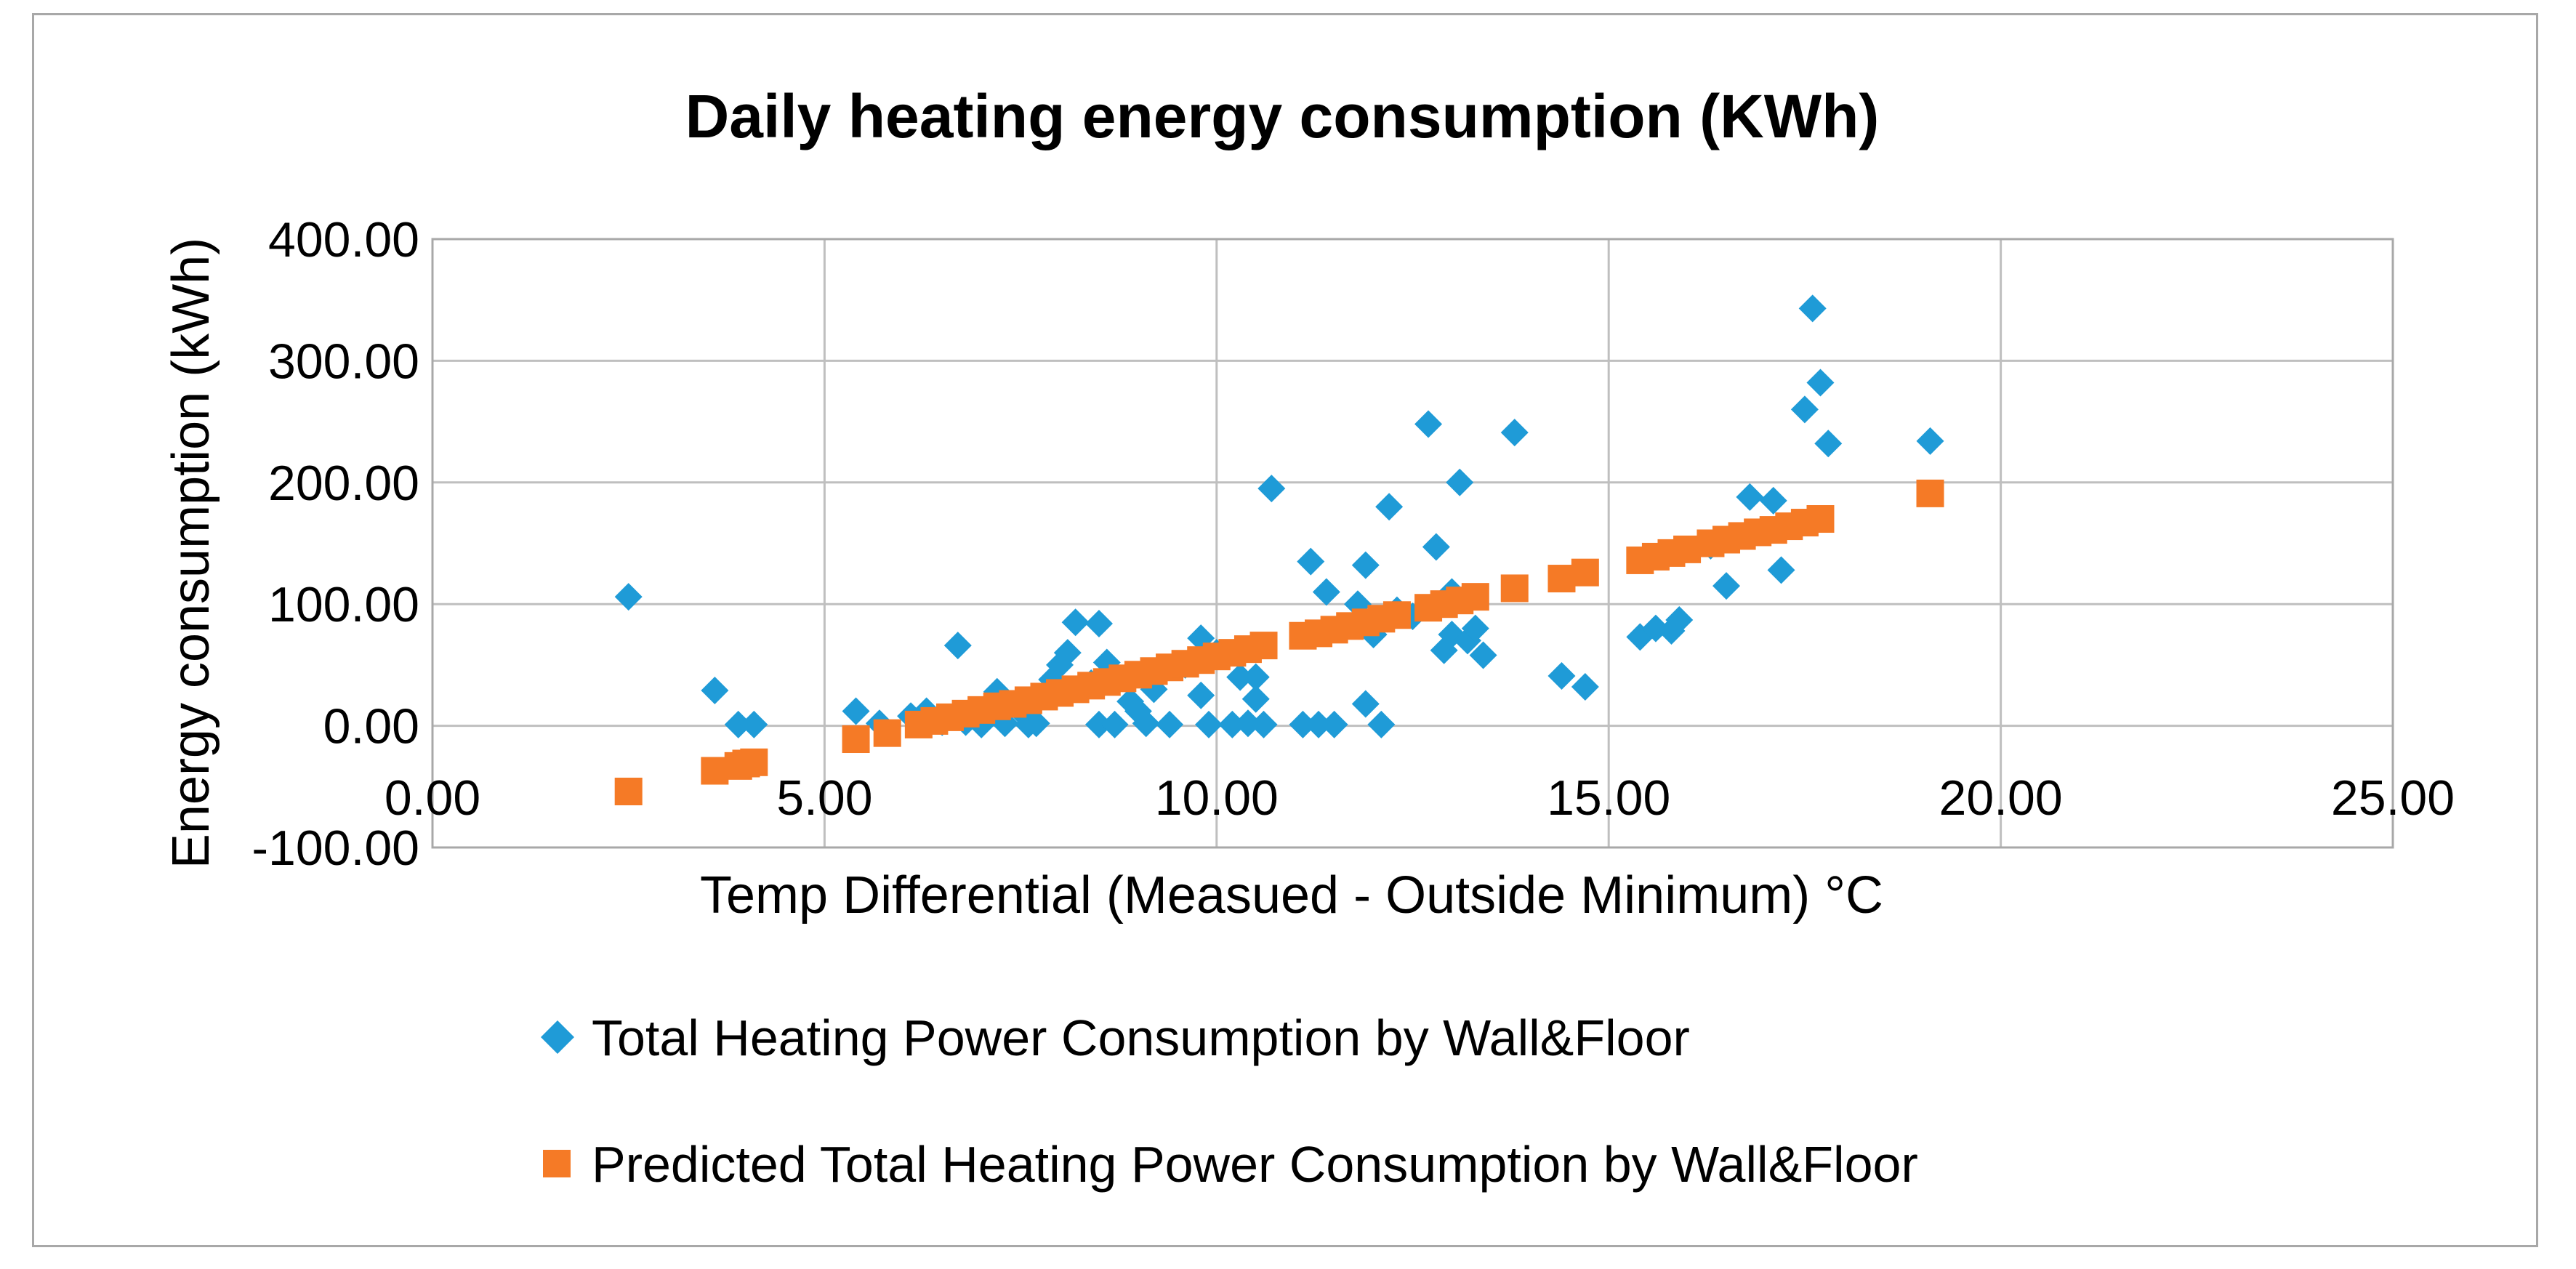 This screenshot has height=1269, width=2576. I want to click on x-tick-label: 15.00, so click(1608, 798).